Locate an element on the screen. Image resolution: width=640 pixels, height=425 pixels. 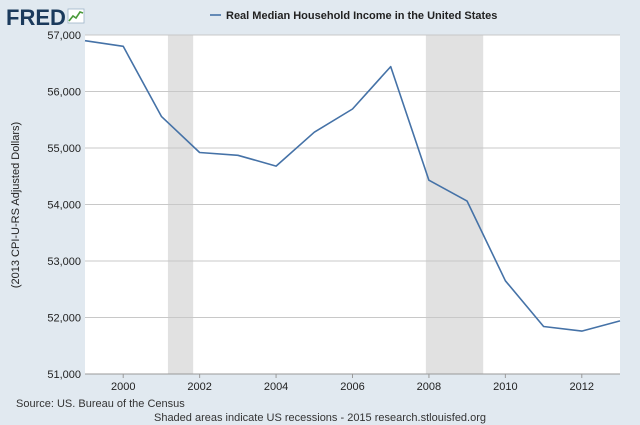
fred-logo: FRED is located at coordinates (45, 17).